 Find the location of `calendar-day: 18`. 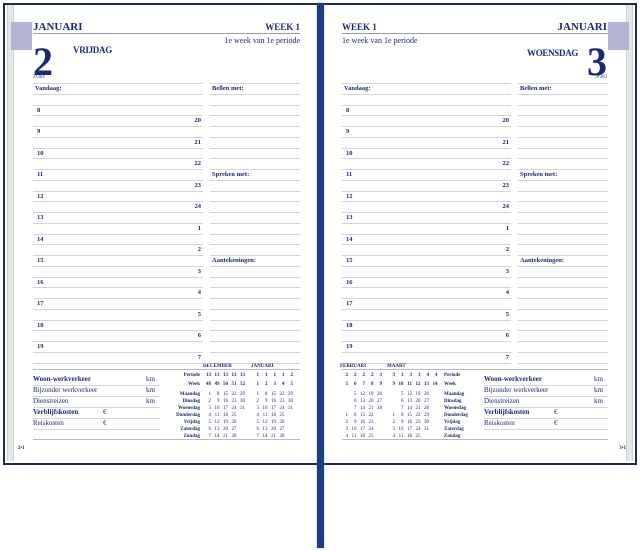

calendar-day: 18 is located at coordinates (409, 436).